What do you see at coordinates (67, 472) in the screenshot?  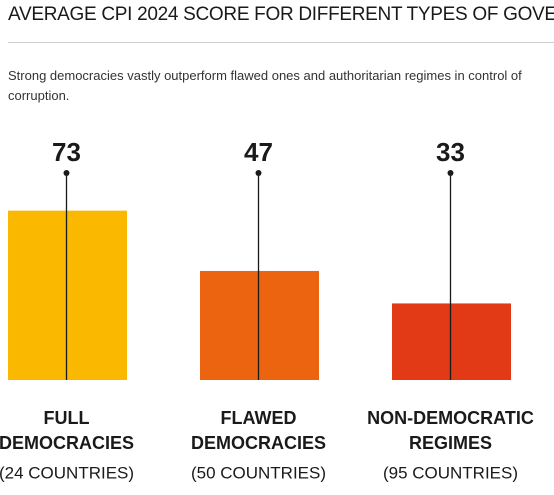 I see `category-note: (24 COUNTRIES)` at bounding box center [67, 472].